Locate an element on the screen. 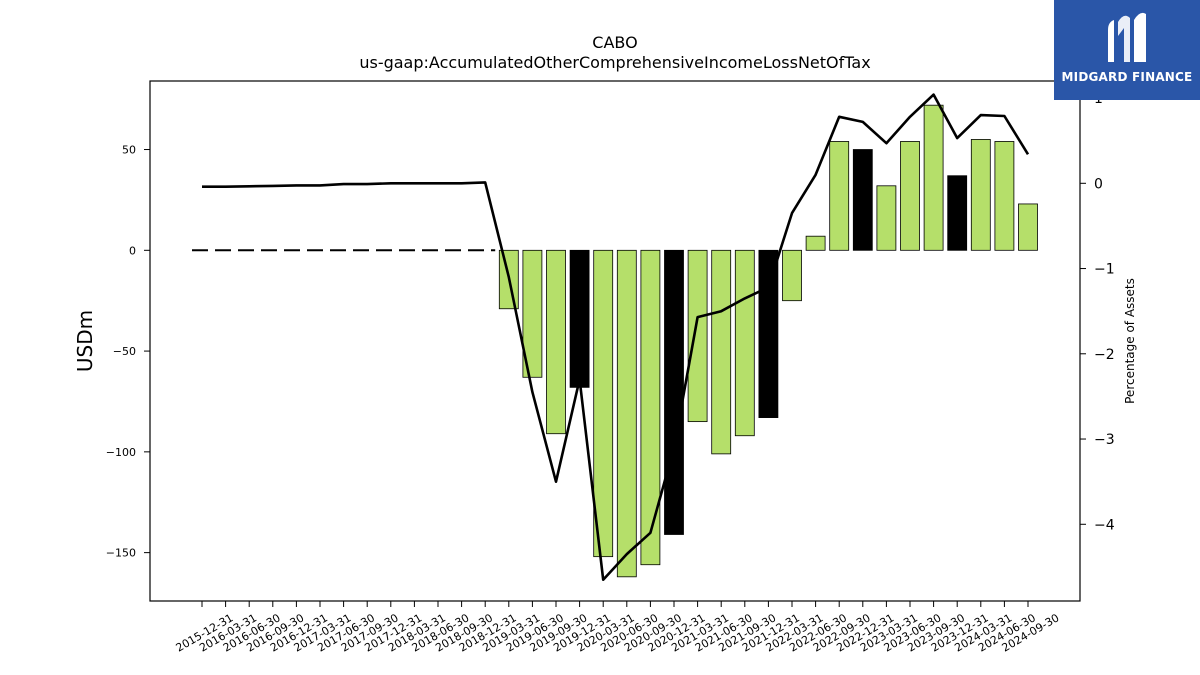 The width and height of the screenshot is (1200, 675). midgard-logo-icon is located at coordinates (1127, 37).